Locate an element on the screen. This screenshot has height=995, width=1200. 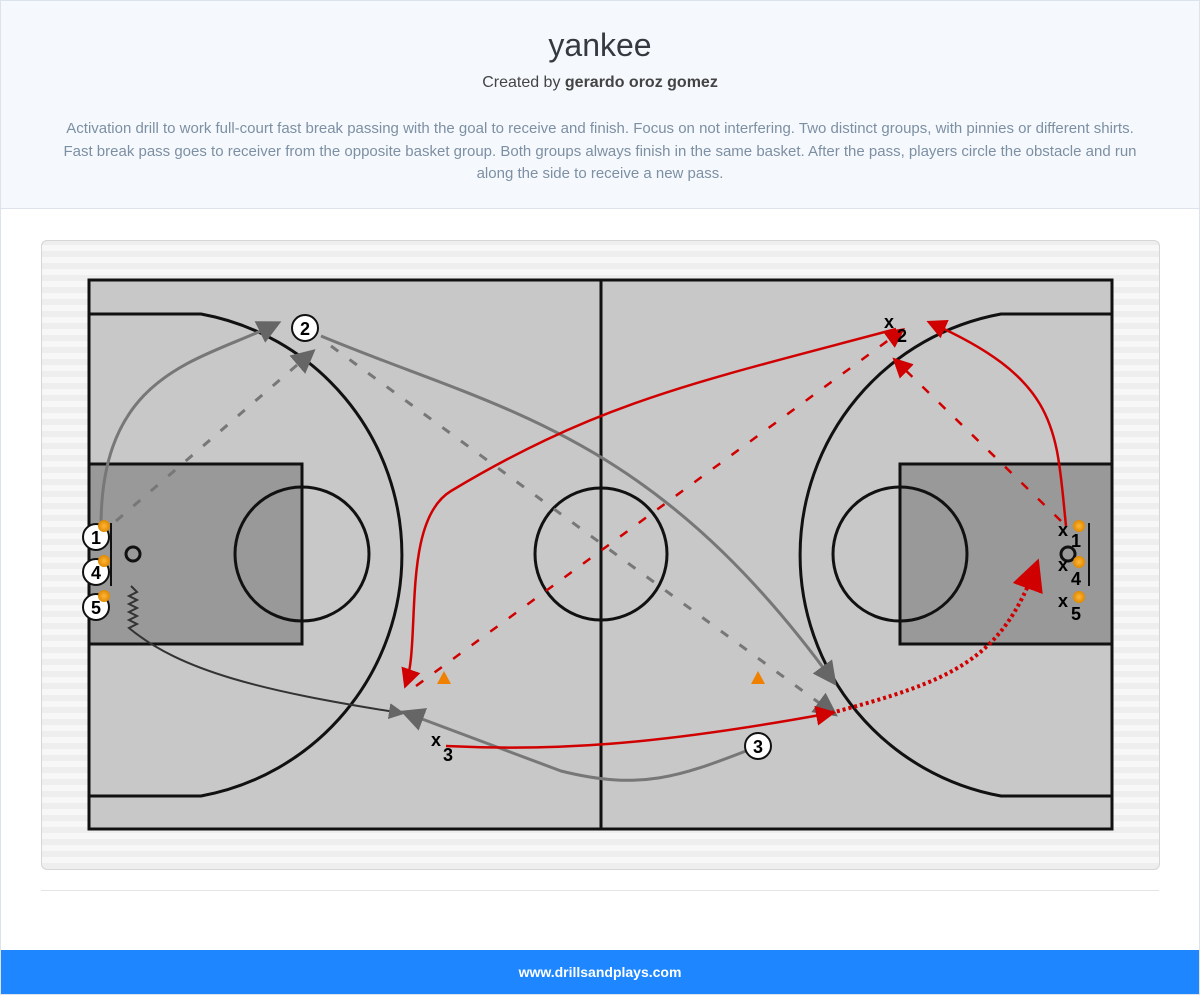
left-hoop is located at coordinates (133, 554).